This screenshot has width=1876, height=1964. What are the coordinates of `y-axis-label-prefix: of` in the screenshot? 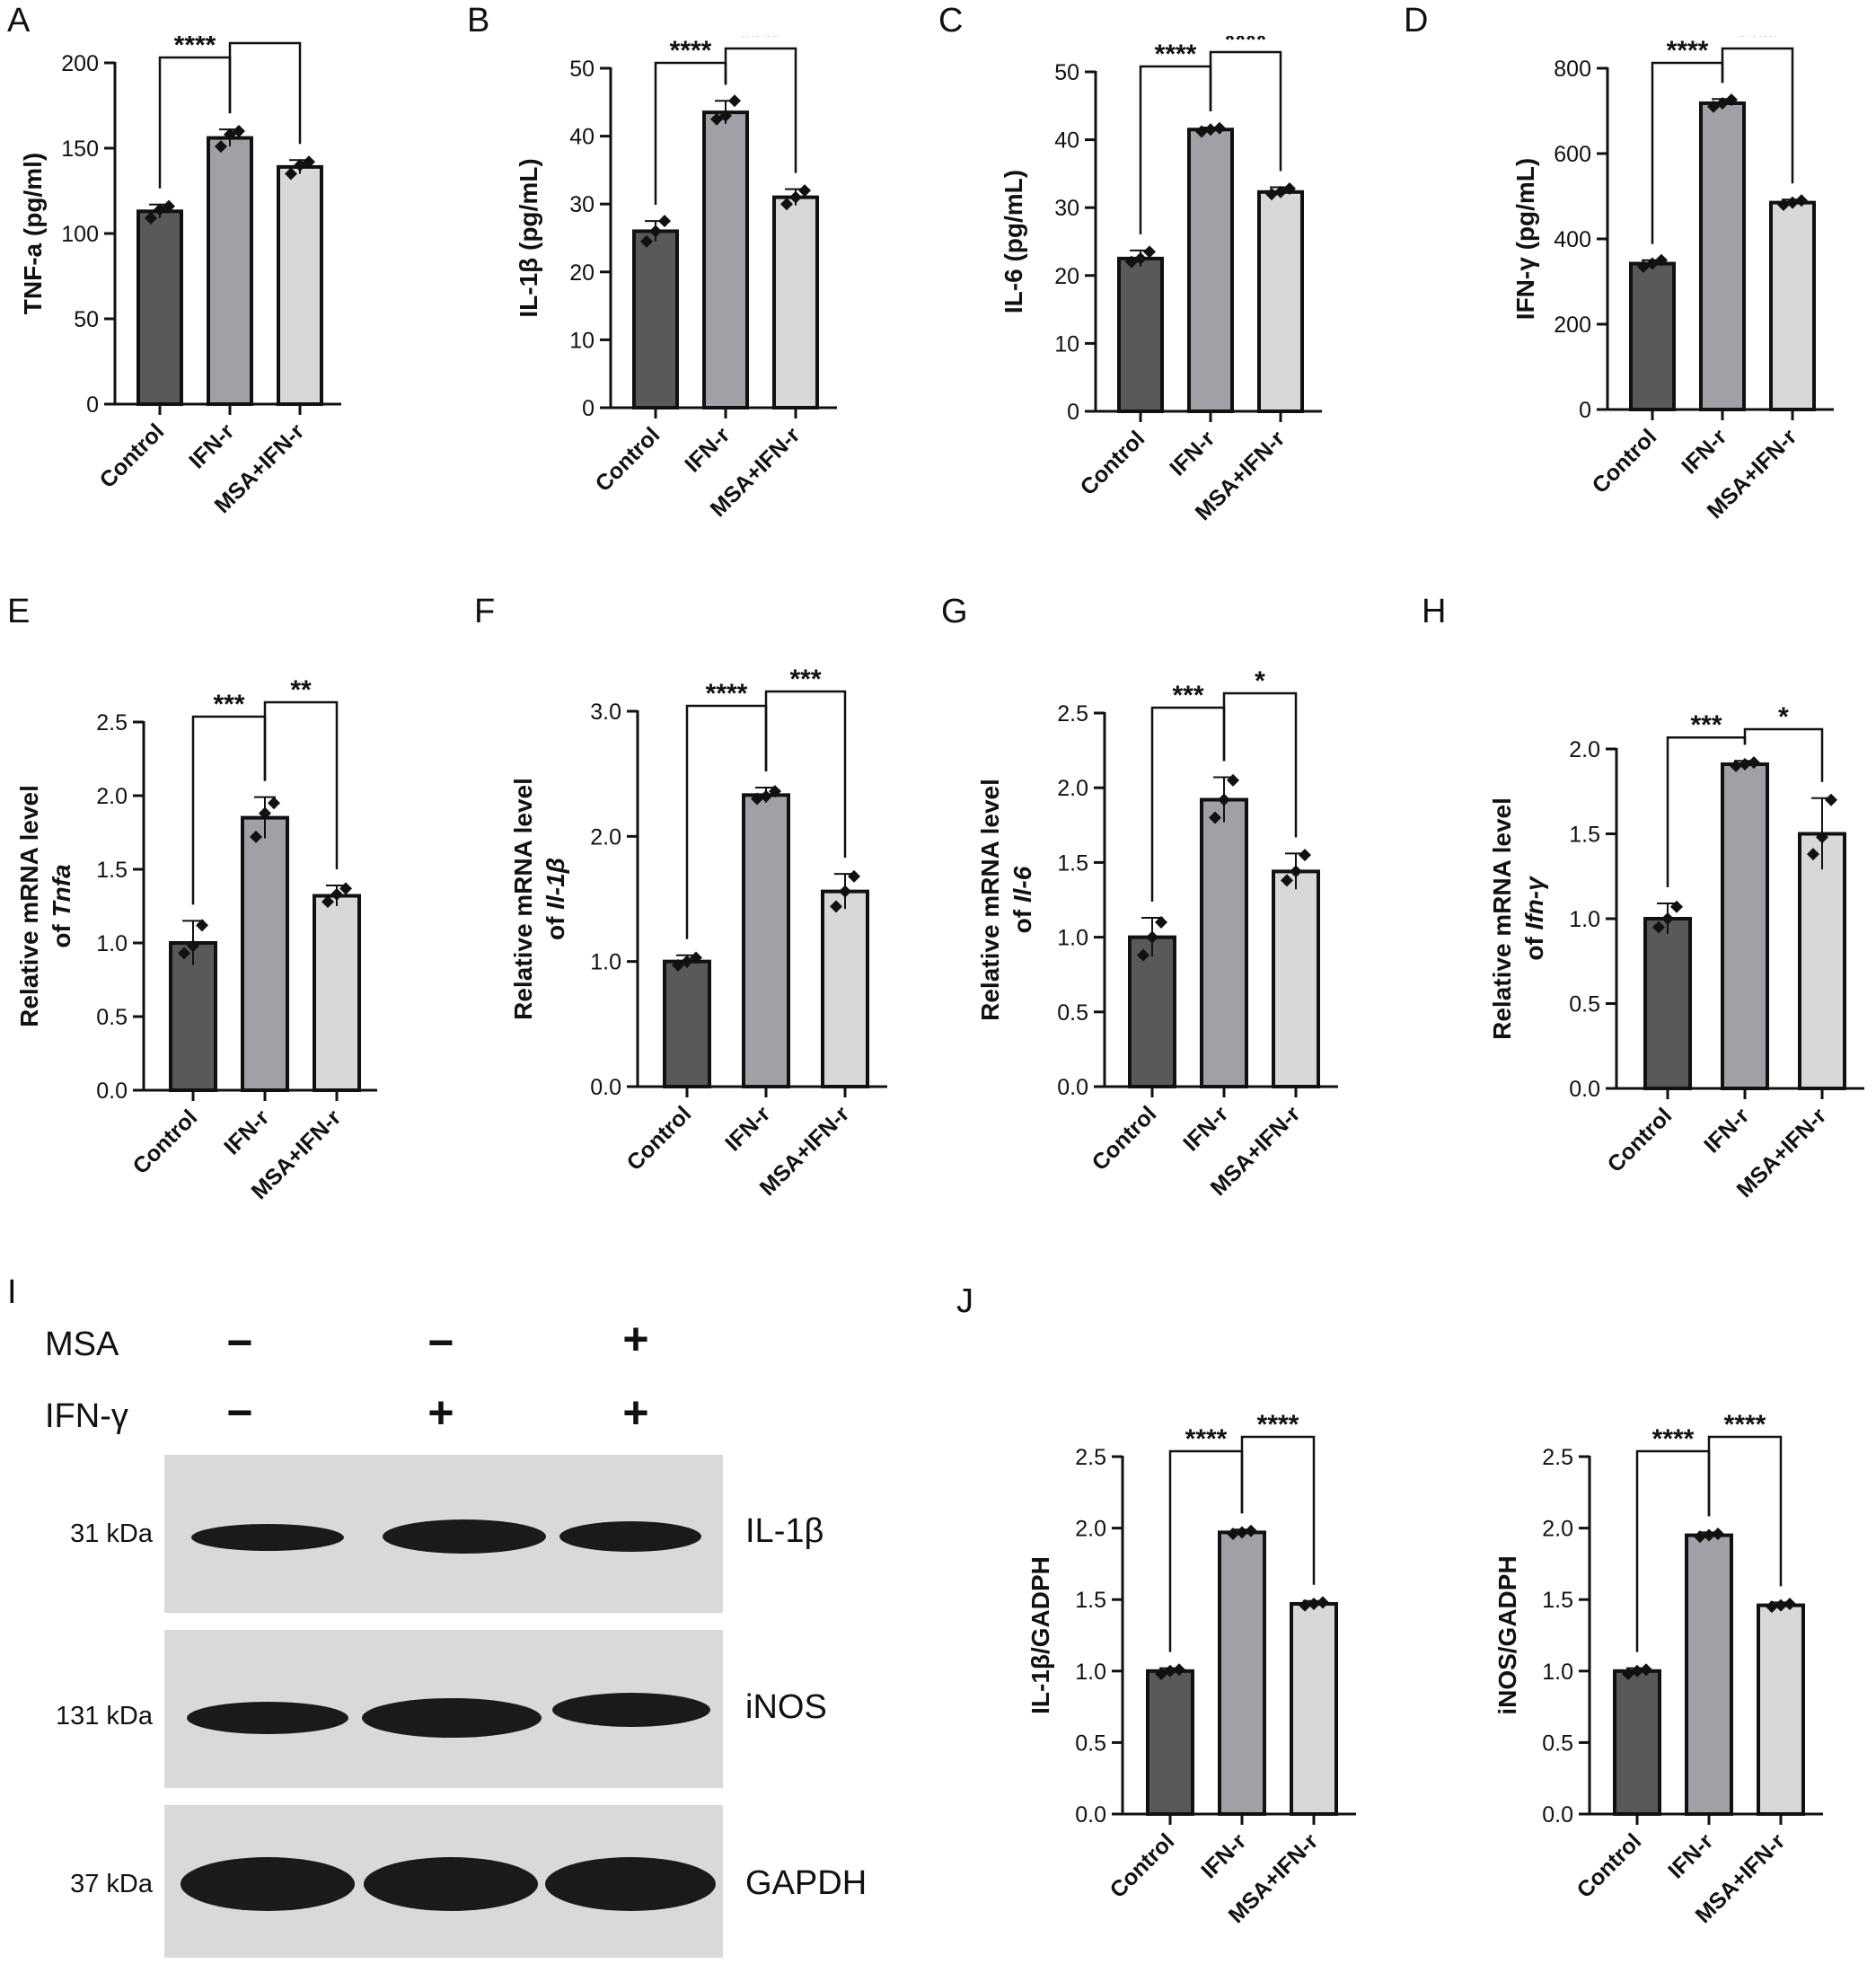 It's located at (61, 932).